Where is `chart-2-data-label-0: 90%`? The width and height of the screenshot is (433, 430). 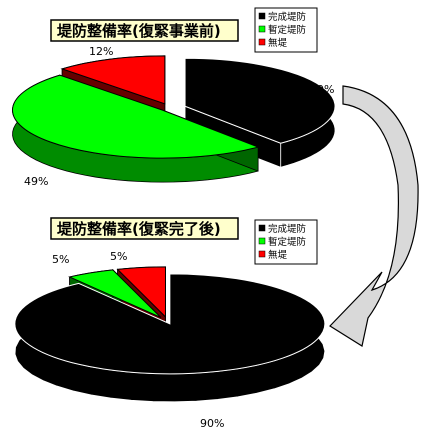 chart-2-data-label-0: 90% is located at coordinates (212, 423).